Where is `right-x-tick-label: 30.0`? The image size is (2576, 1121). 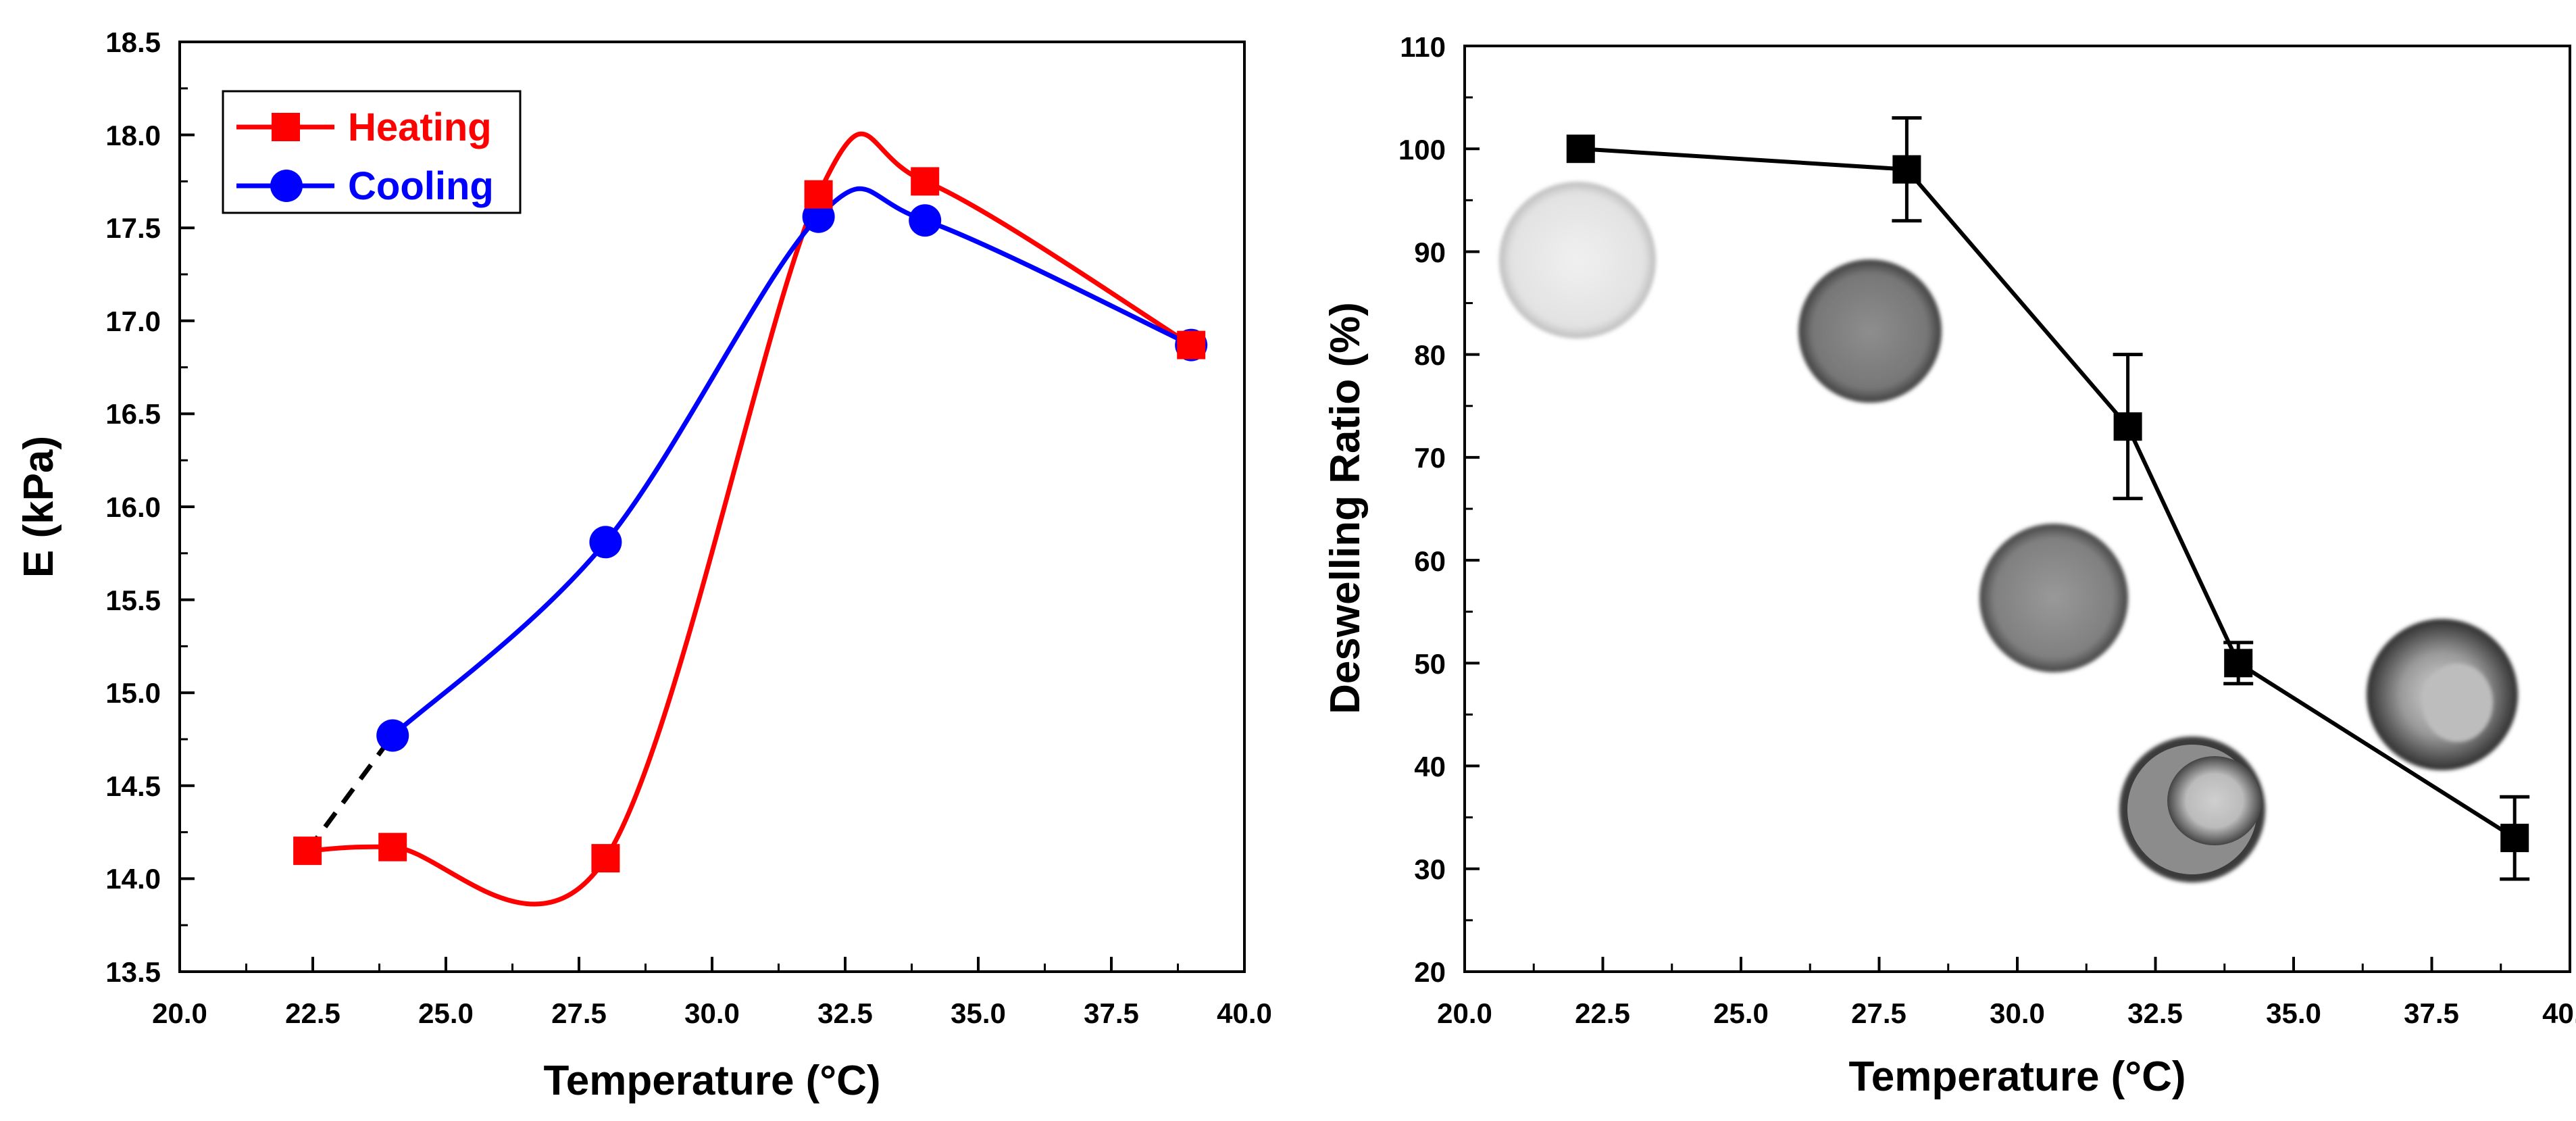
right-x-tick-label: 30.0 is located at coordinates (2017, 1013).